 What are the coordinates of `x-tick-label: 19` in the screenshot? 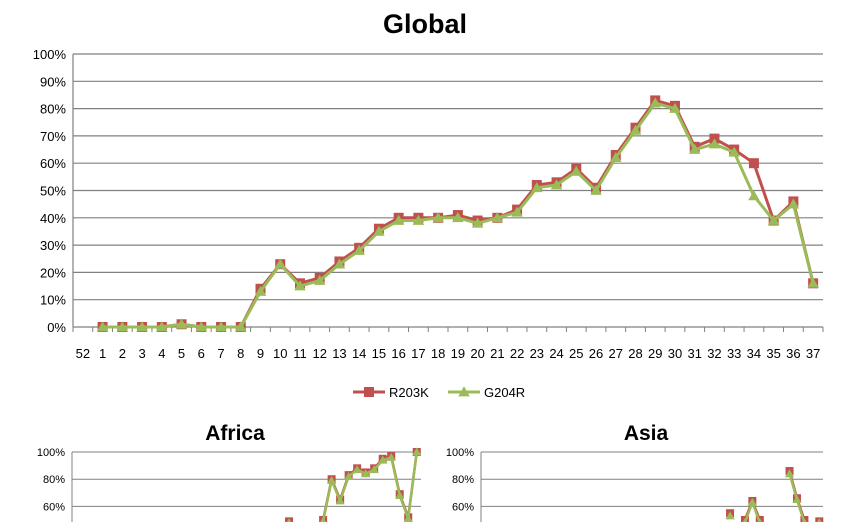 It's located at (458, 353).